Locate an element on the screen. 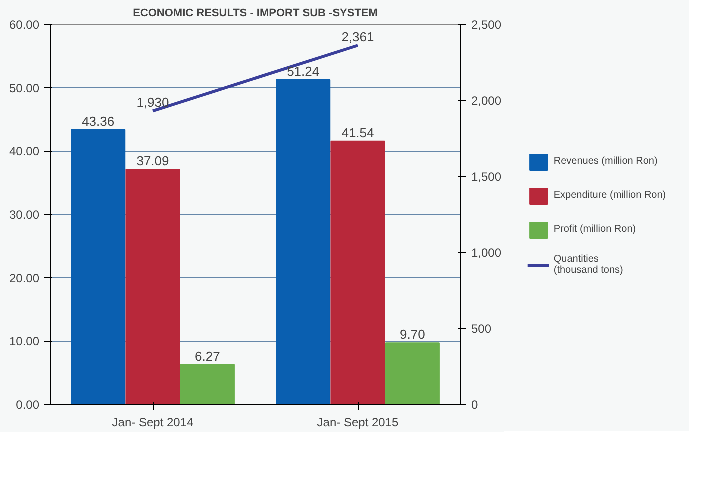 The height and width of the screenshot is (477, 717). legend-label: Revenues (million Ron) is located at coordinates (606, 161).